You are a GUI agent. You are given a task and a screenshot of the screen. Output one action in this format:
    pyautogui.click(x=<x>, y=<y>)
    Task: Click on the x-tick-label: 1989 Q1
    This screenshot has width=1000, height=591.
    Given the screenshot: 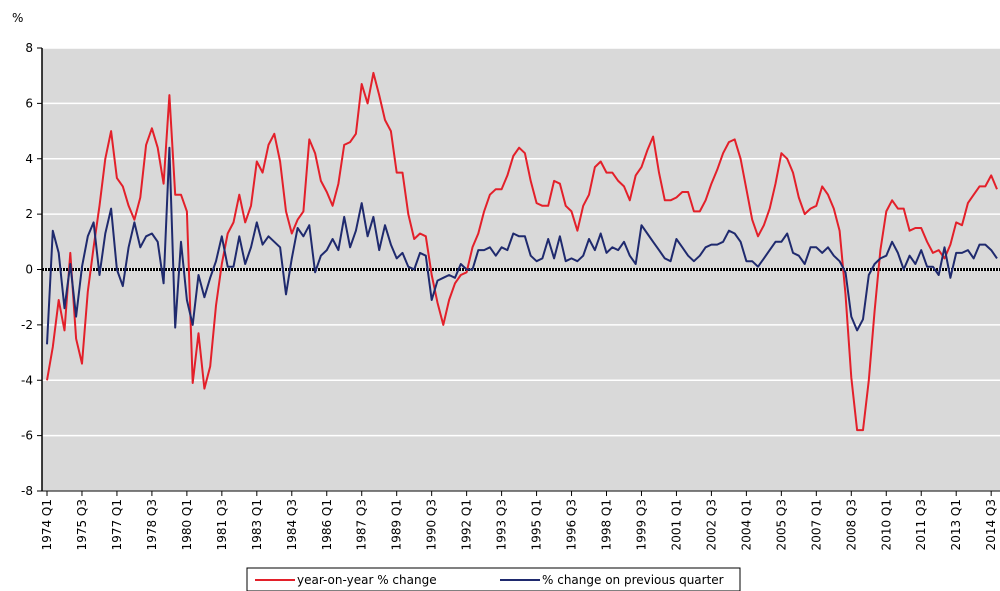 What is the action you would take?
    pyautogui.click(x=397, y=524)
    